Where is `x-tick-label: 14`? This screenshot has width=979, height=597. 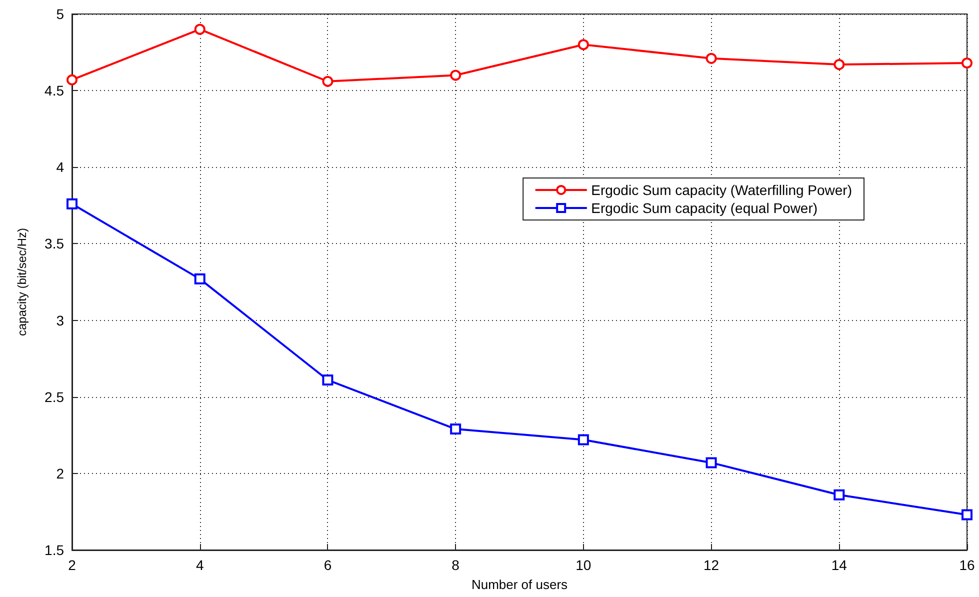
x-tick-label: 14 is located at coordinates (839, 565).